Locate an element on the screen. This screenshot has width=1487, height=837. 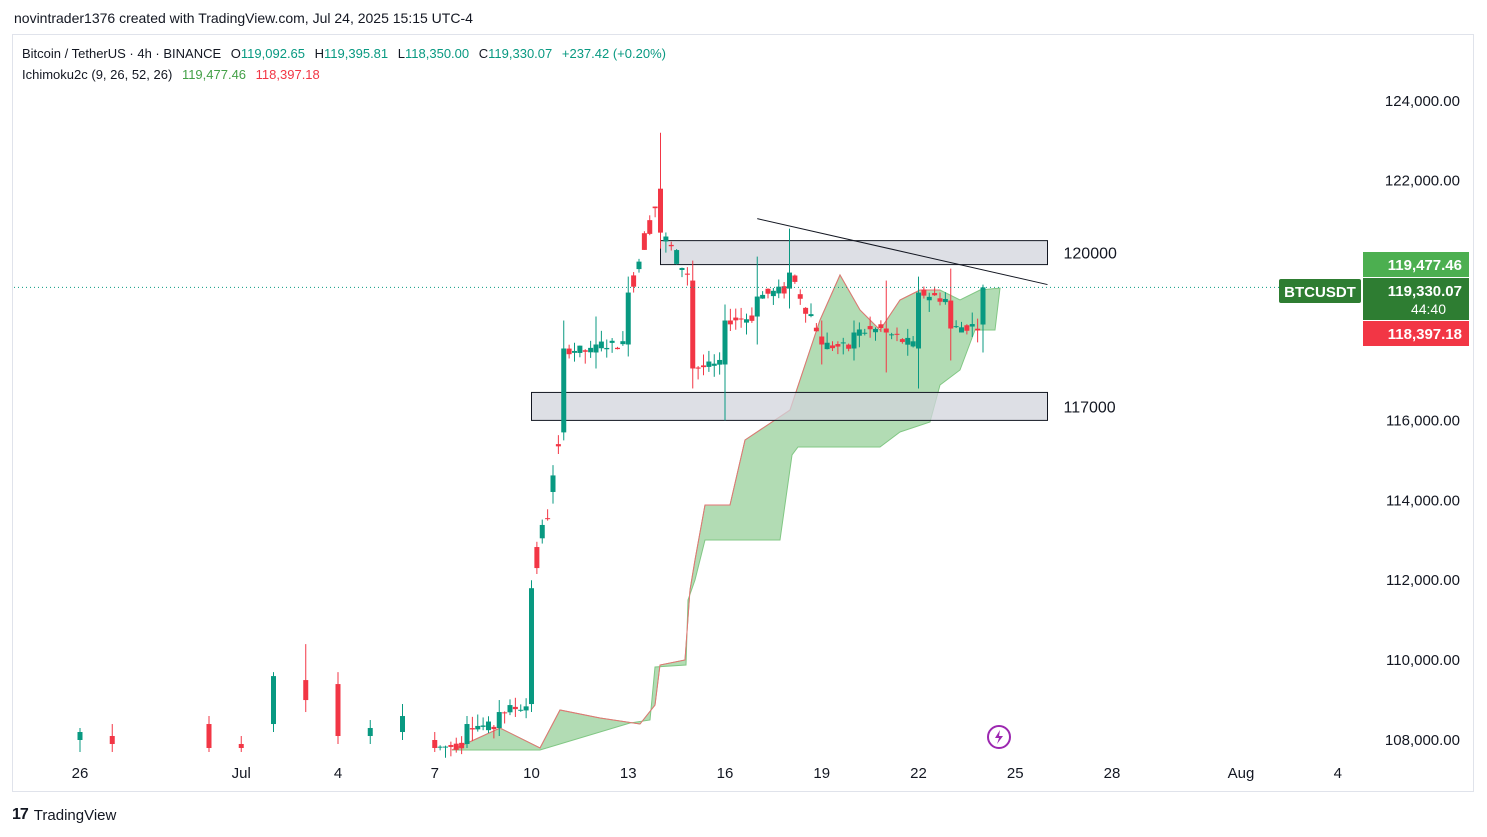
tradingview-footer: 17 TradingView is located at coordinates (64, 815).